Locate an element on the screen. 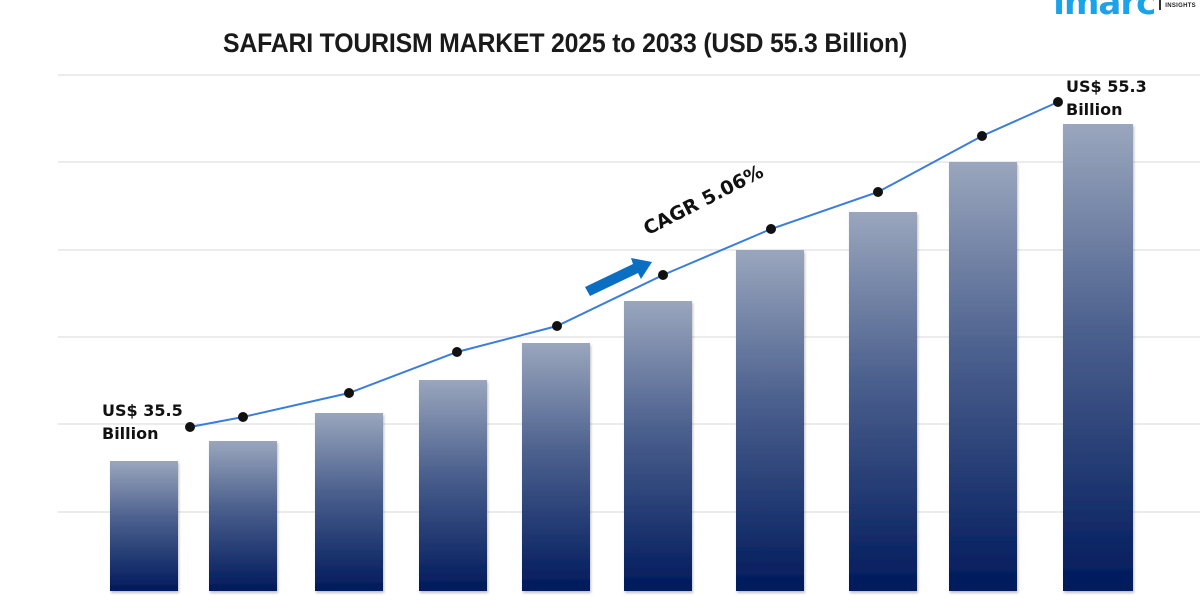  end-value-label: US$ 55.3 Billion is located at coordinates (1106, 98).